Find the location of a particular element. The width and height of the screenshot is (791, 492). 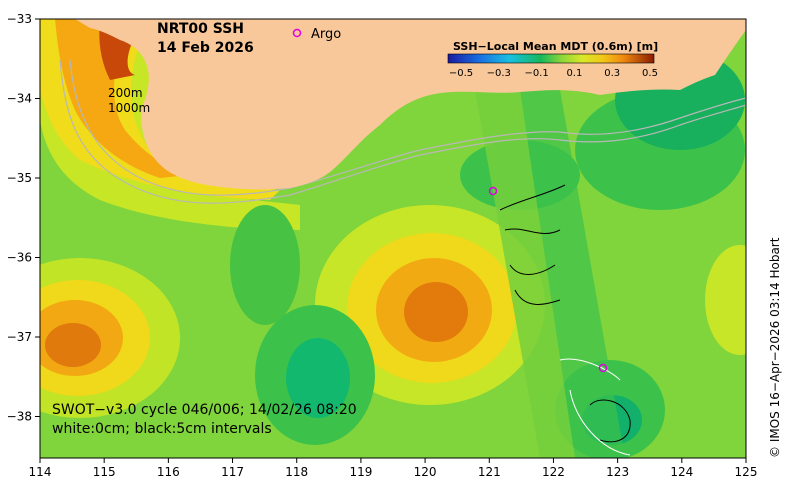

colorbar-tick-label: 0.3 is located at coordinates (612, 73).